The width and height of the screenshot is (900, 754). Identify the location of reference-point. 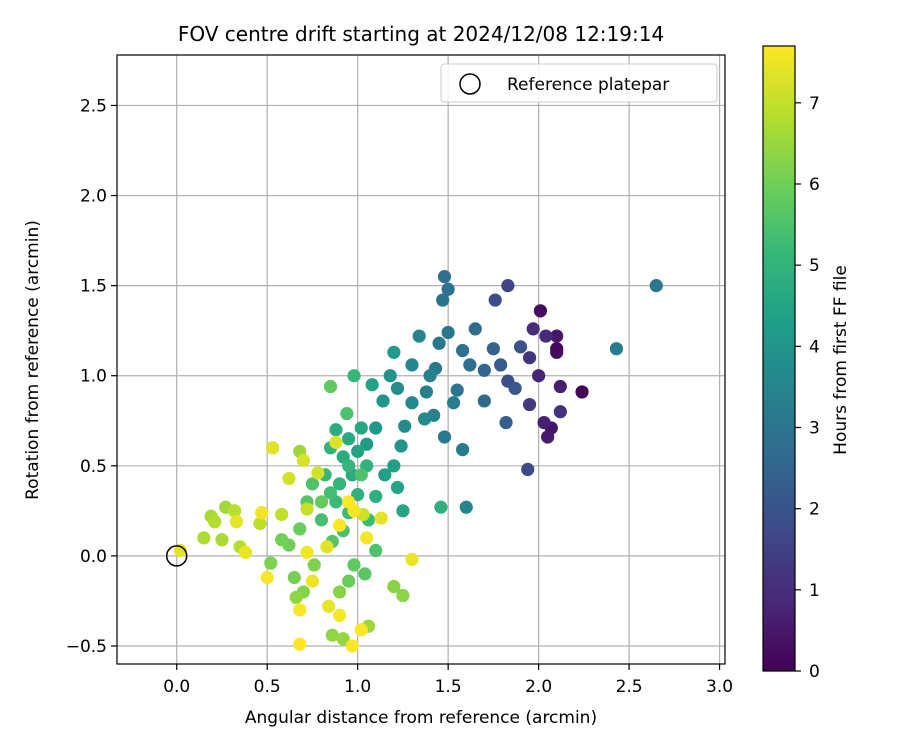
(176, 556).